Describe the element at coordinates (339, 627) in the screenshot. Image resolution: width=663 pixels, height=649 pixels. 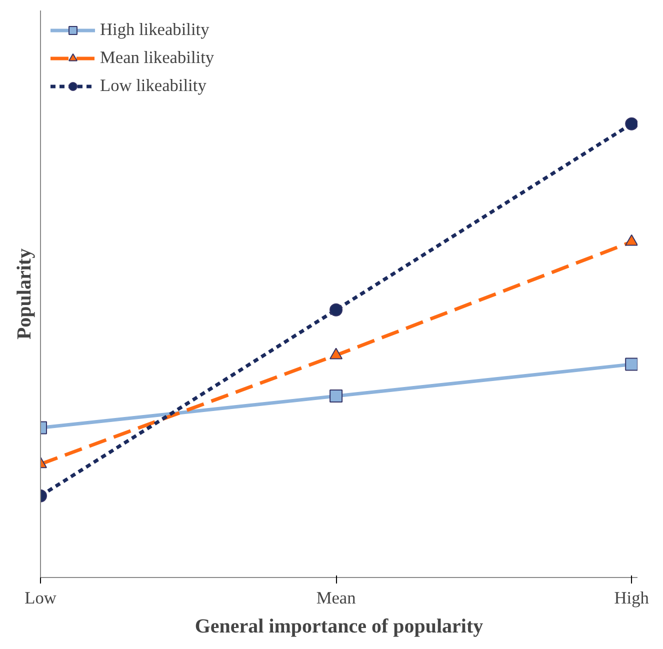
I see `x-axis-title: General importance of popularity` at that location.